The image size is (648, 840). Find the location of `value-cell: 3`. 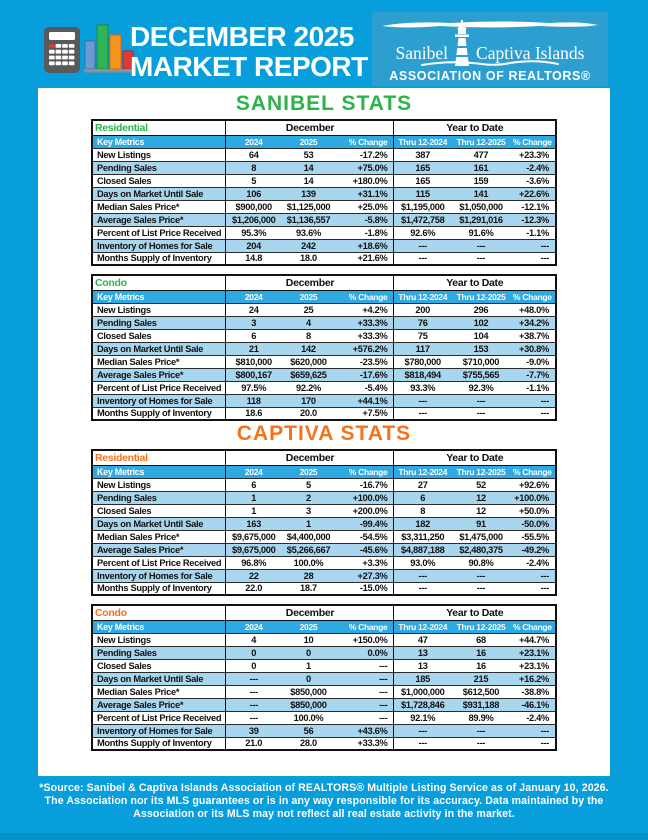

value-cell: 3 is located at coordinates (253, 322).